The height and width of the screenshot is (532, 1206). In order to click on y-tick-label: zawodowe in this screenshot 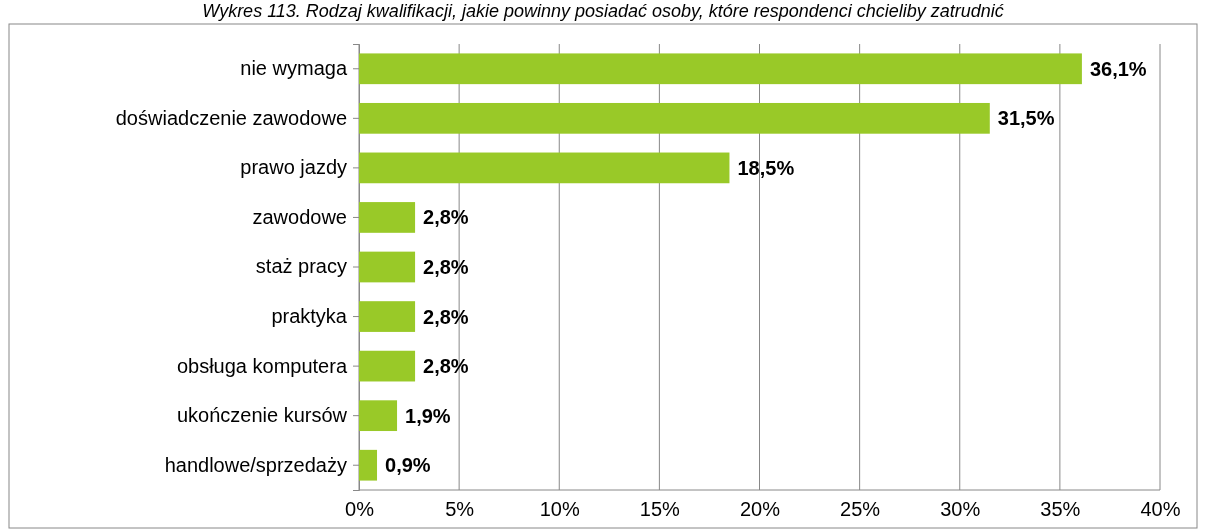, I will do `click(299, 216)`.